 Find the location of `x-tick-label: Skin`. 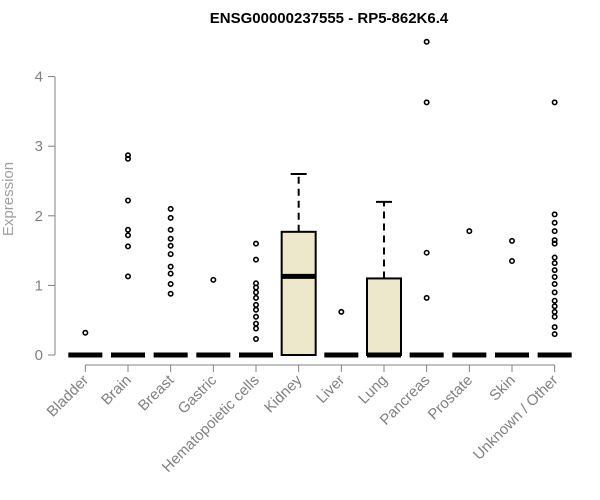

x-tick-label: Skin is located at coordinates (502, 388).